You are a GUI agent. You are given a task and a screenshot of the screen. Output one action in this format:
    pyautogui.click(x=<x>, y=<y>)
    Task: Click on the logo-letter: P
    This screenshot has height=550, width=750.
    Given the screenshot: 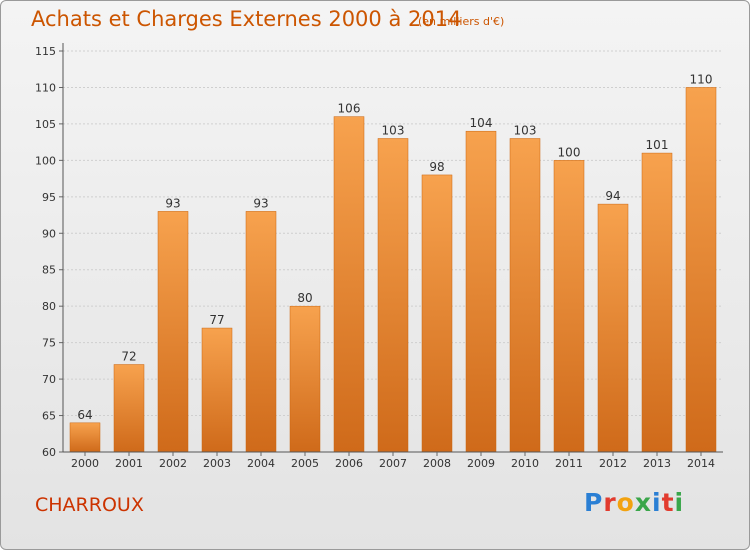 What is the action you would take?
    pyautogui.click(x=594, y=502)
    